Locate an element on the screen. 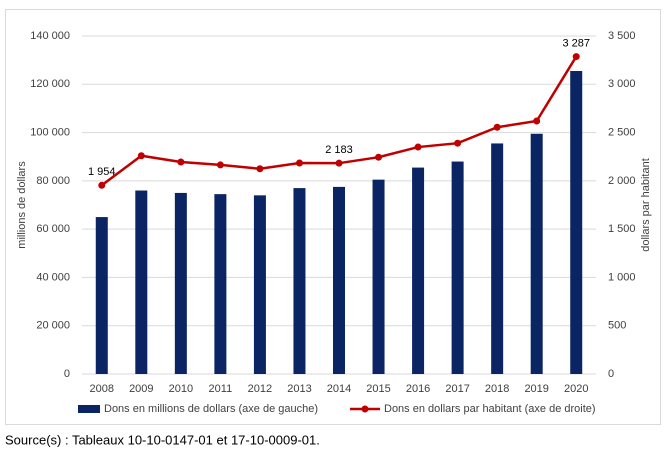 This screenshot has width=668, height=451. y2-tick-label: 3 000 is located at coordinates (622, 84).